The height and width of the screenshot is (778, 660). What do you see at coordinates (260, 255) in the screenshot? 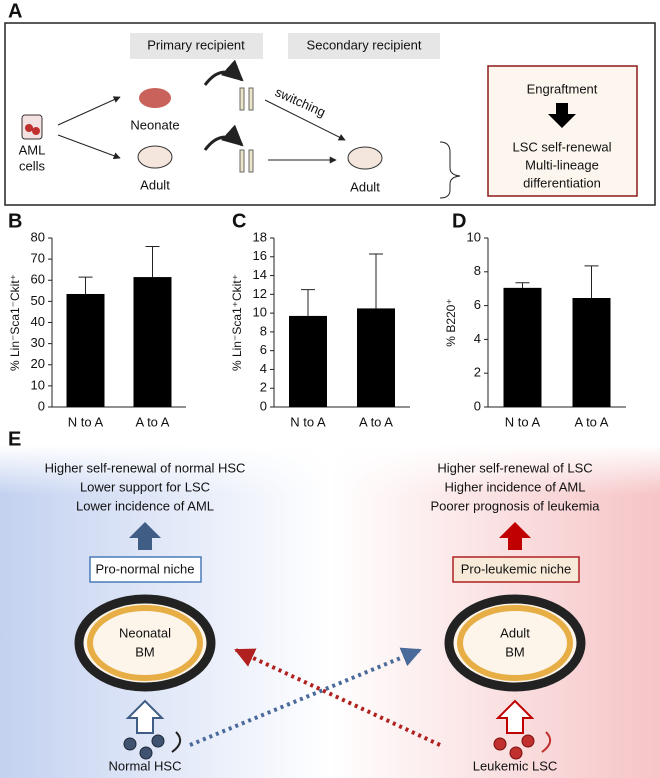
I see `y-tick-label: 16` at bounding box center [260, 255].